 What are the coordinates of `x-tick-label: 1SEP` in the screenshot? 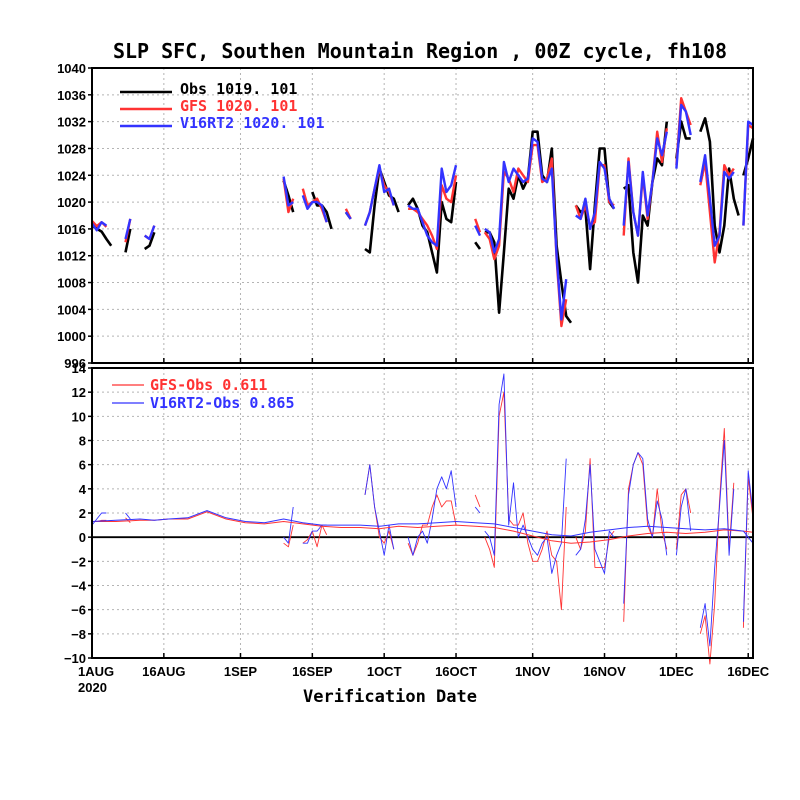 It's located at (241, 671).